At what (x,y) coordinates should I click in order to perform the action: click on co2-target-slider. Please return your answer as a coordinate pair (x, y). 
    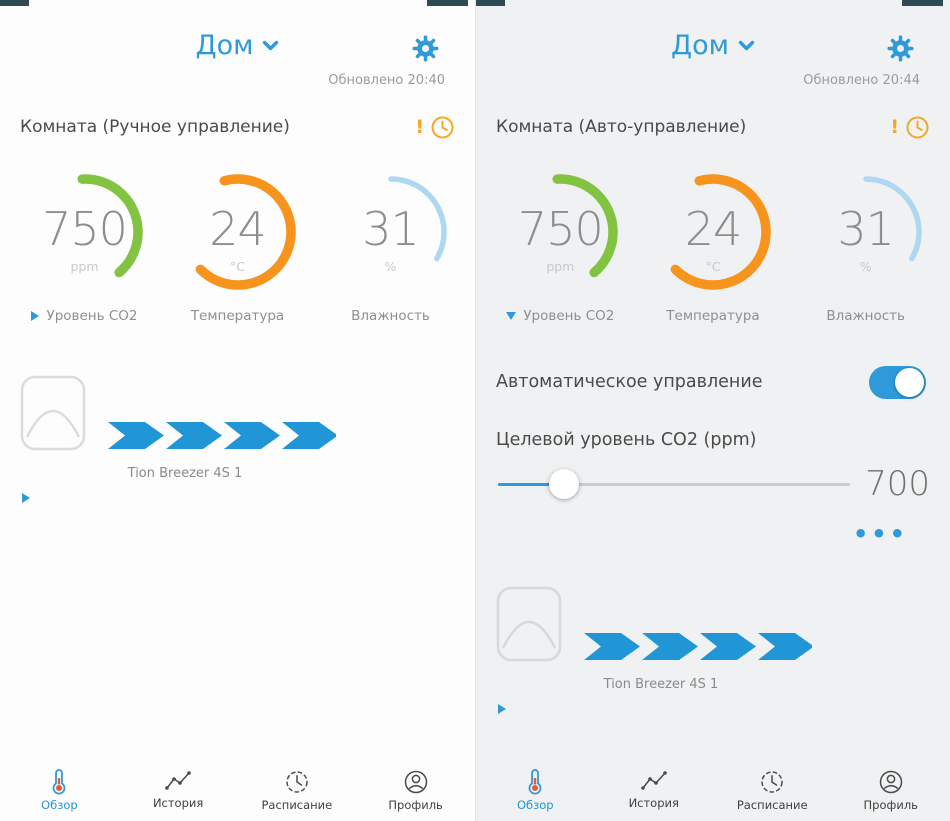
    Looking at the image, I should click on (674, 484).